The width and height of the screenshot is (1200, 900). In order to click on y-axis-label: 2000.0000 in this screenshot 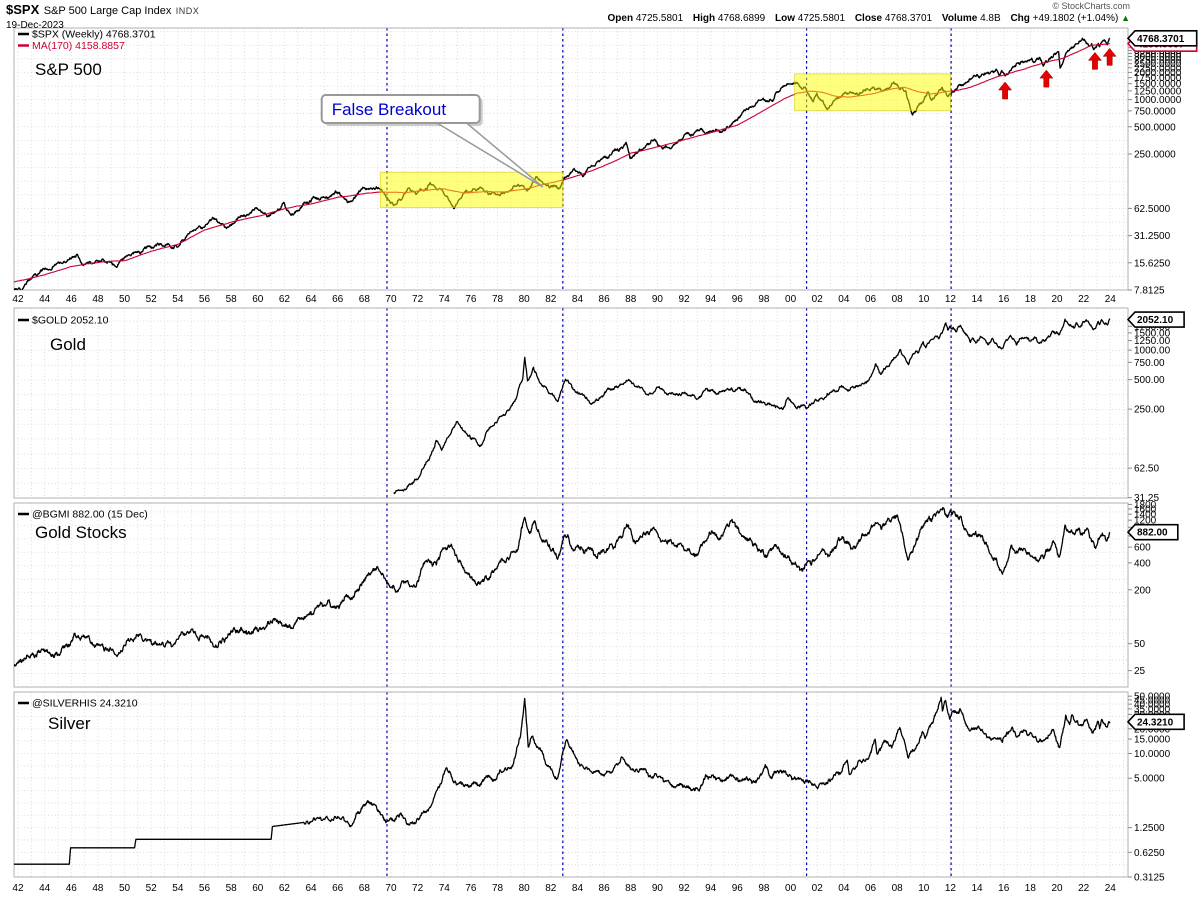, I will do `click(1158, 73)`.